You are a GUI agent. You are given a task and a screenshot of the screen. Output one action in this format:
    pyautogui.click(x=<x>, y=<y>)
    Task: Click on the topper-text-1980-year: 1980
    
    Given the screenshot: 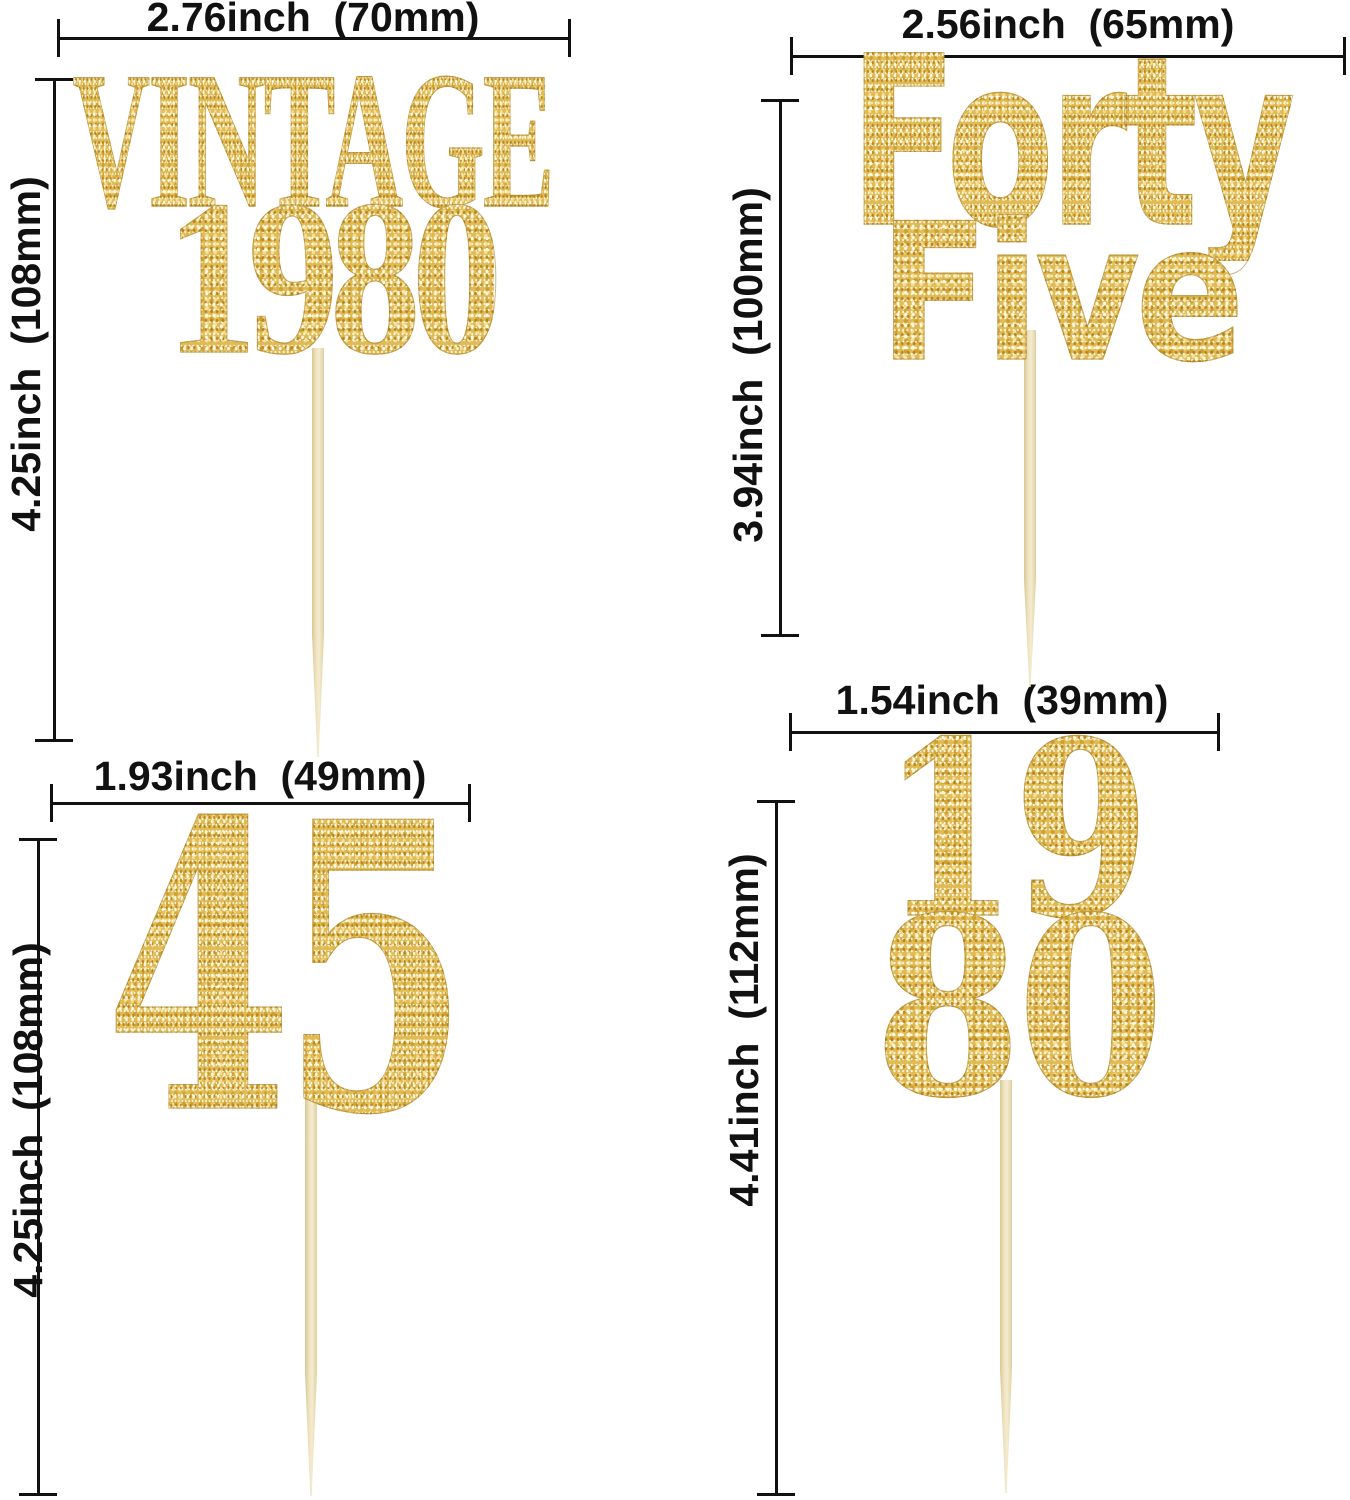 What is the action you would take?
    pyautogui.click(x=335, y=278)
    